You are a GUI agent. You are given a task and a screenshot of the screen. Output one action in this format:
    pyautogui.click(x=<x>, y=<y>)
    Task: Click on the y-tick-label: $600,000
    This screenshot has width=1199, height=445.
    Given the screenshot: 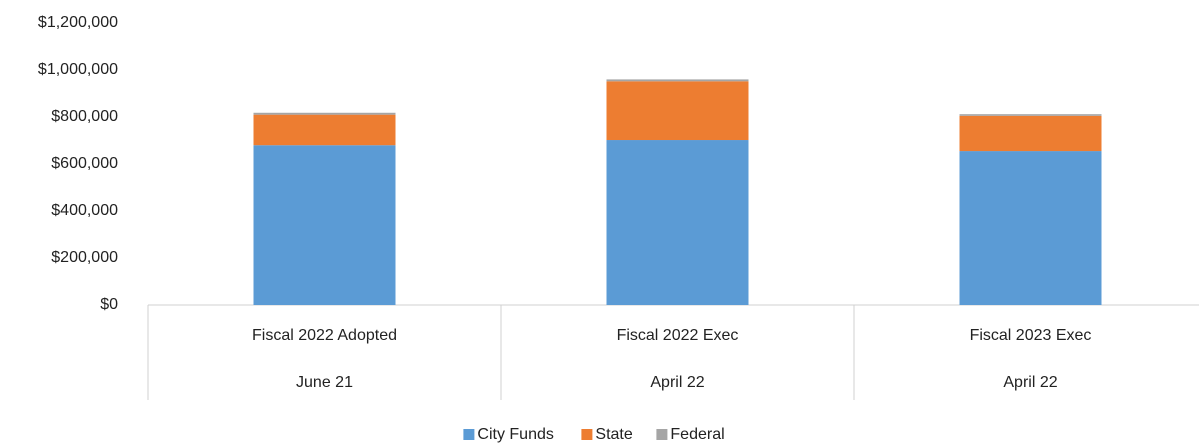 What is the action you would take?
    pyautogui.click(x=84, y=163)
    